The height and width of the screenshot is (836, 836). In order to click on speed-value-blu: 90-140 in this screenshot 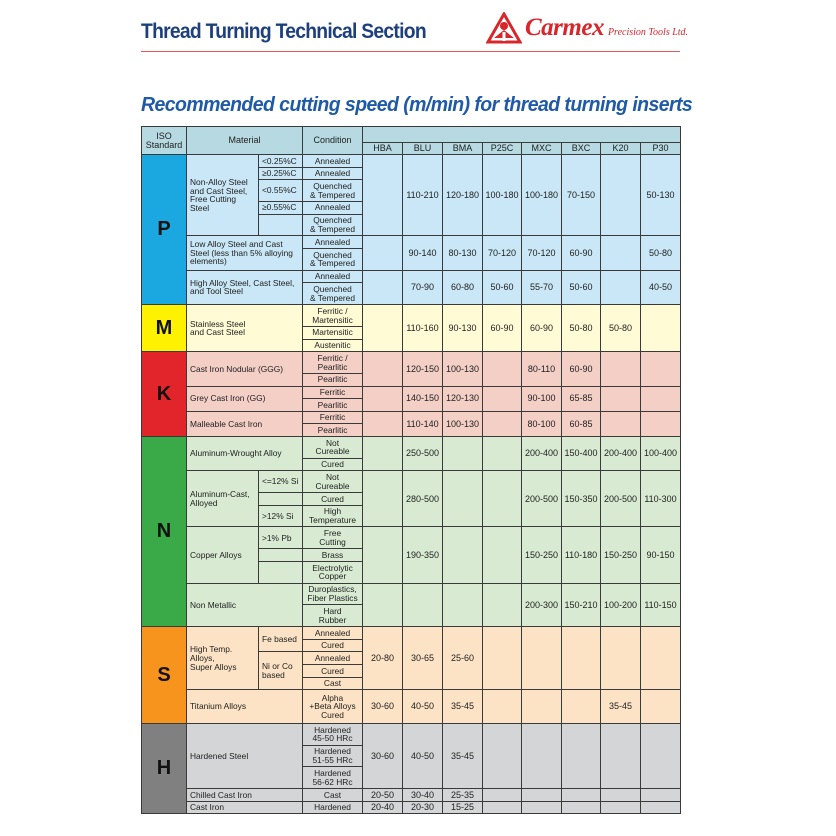, I will do `click(423, 253)`.